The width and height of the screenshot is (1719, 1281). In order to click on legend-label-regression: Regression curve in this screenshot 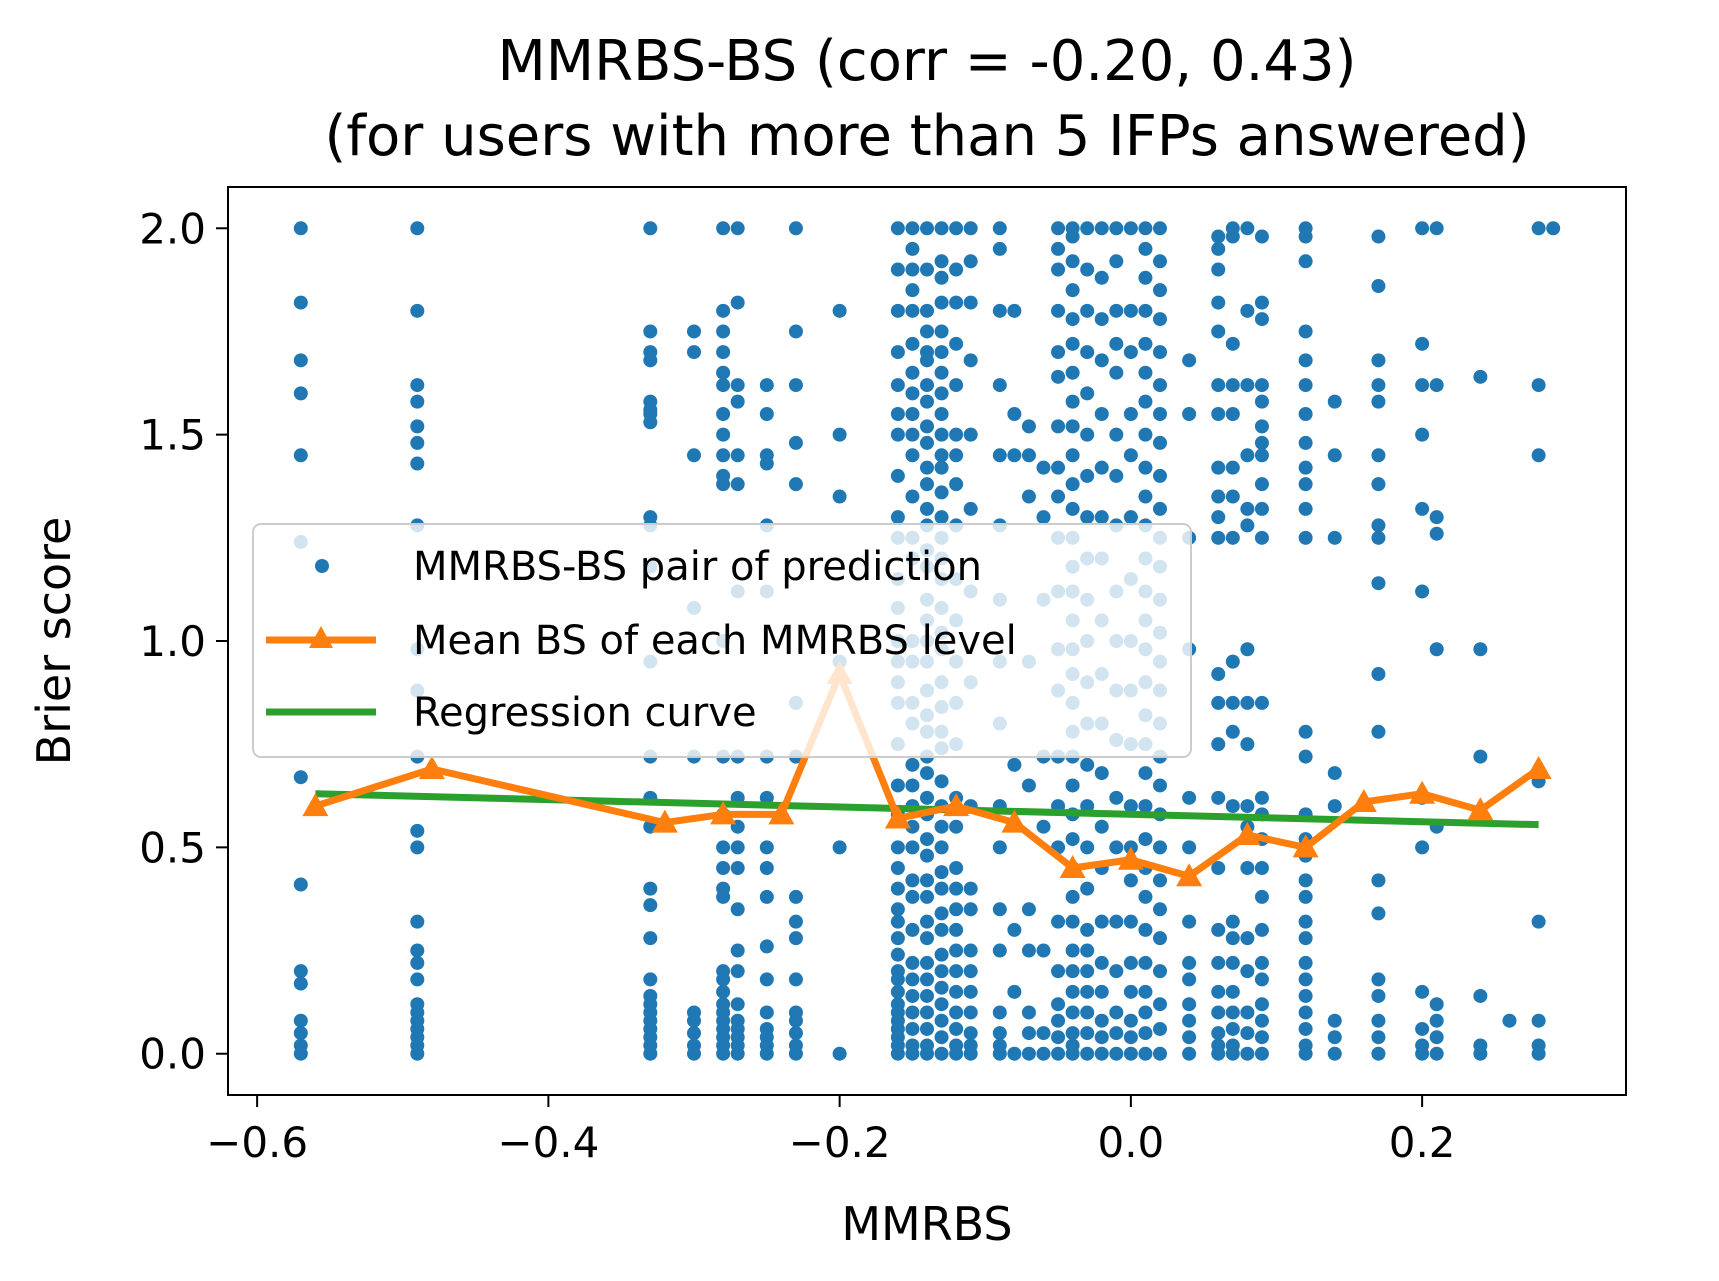, I will do `click(585, 713)`.